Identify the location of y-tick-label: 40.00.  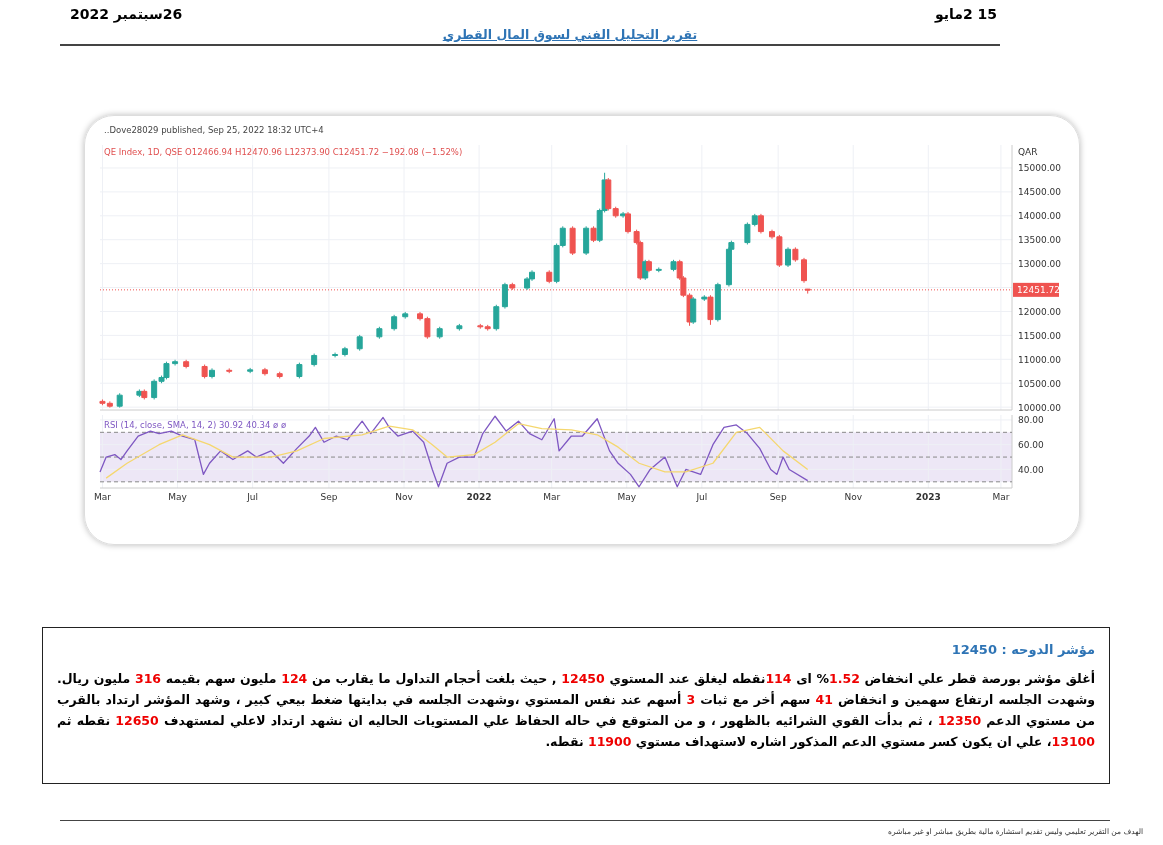
(1031, 469).